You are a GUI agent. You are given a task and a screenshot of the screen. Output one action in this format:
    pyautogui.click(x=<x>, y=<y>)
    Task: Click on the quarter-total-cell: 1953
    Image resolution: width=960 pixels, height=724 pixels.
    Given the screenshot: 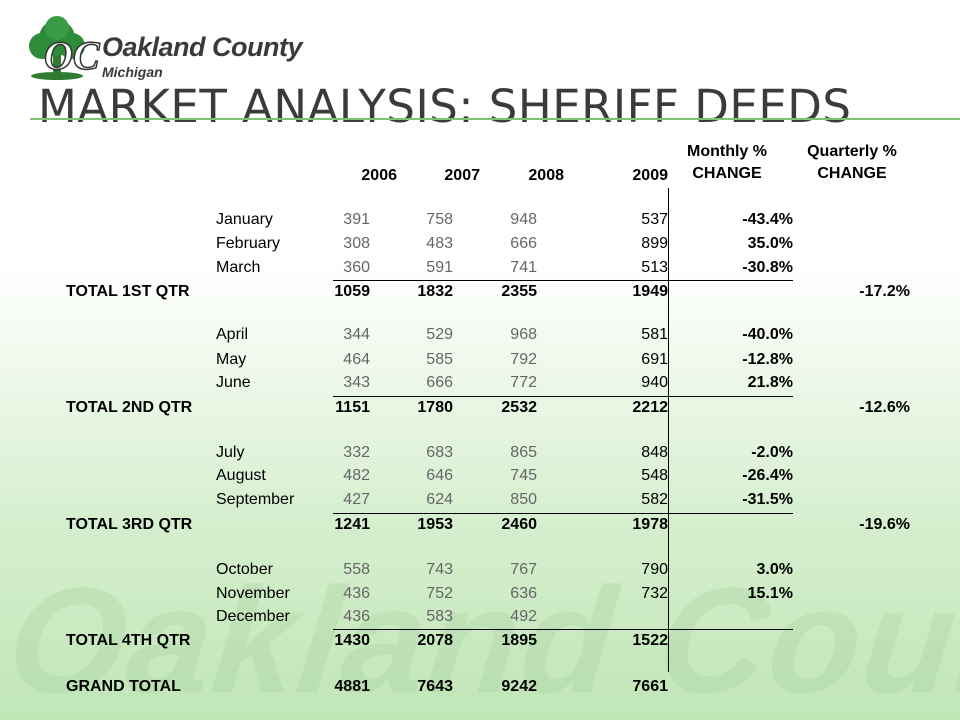 What is the action you would take?
    pyautogui.click(x=435, y=524)
    